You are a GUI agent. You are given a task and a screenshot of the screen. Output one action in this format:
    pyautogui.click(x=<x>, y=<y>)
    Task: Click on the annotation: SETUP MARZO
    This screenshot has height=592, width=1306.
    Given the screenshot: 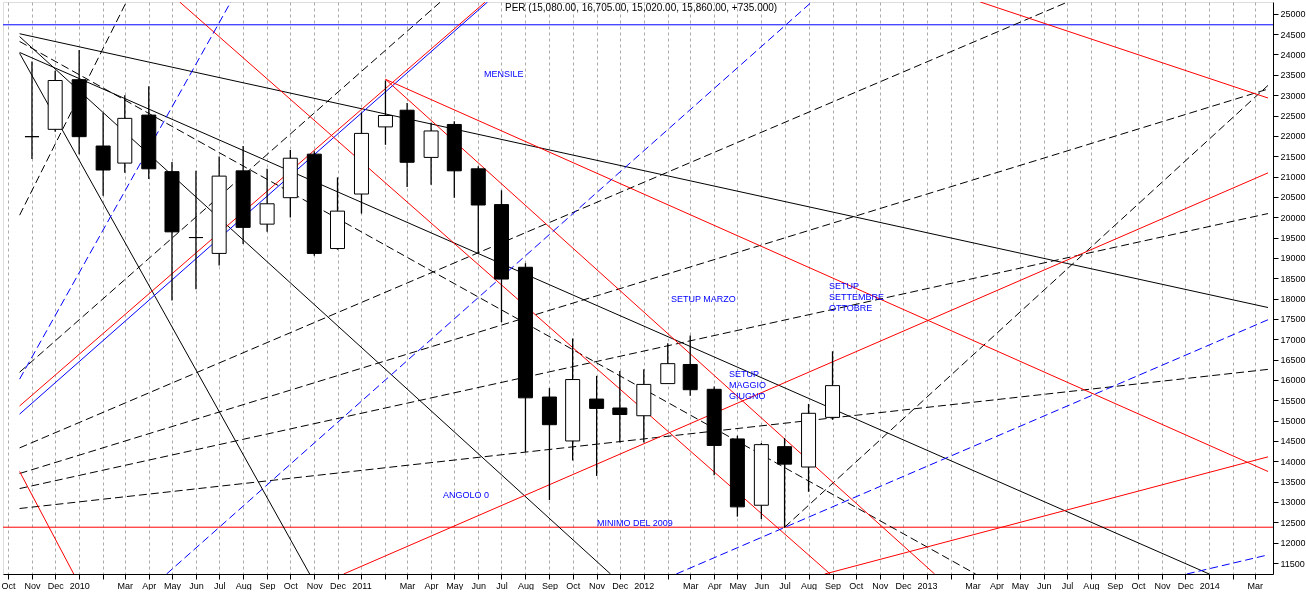 What is the action you would take?
    pyautogui.click(x=703, y=299)
    